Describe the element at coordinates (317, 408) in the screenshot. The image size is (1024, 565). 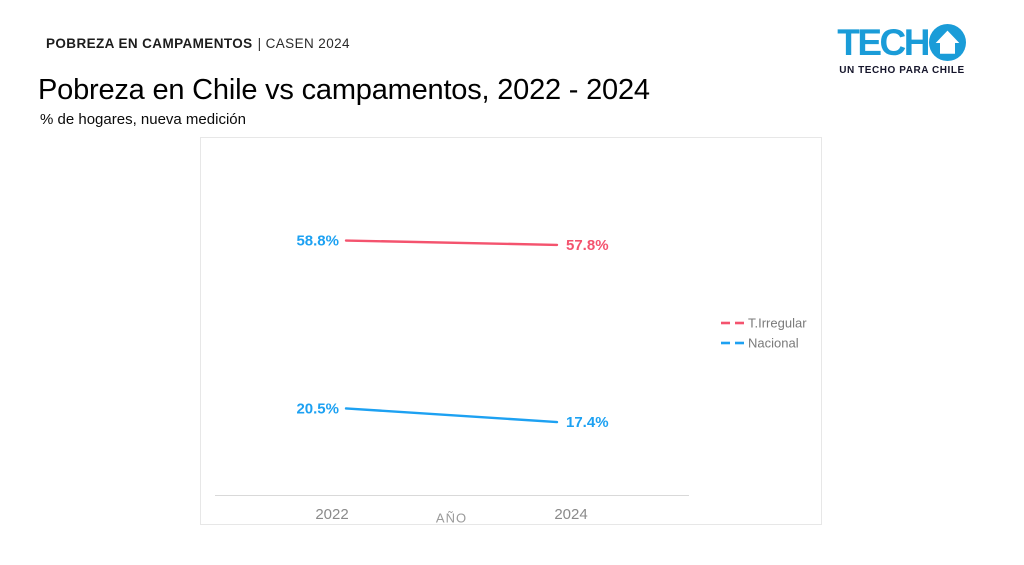
I see `data-label: 20.5%` at that location.